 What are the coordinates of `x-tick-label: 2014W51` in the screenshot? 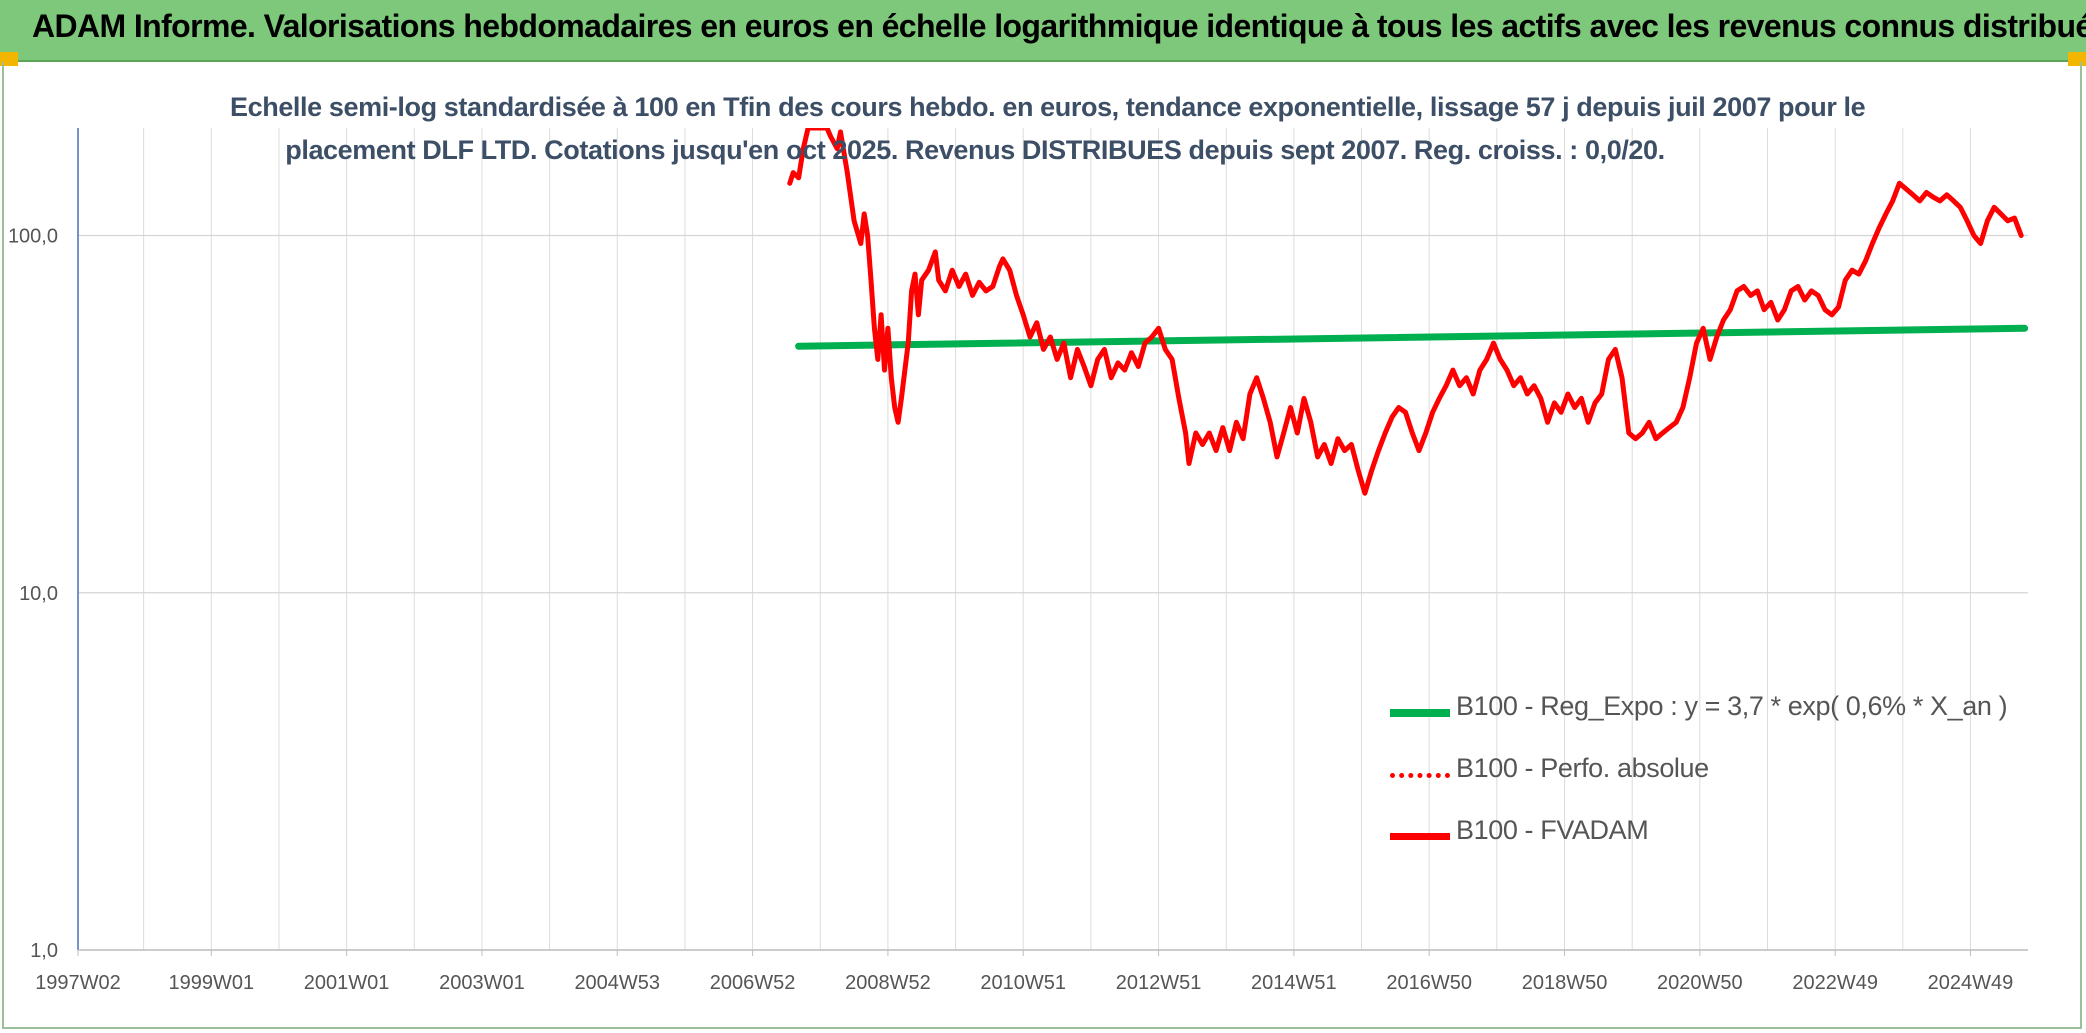 It's located at (1294, 983).